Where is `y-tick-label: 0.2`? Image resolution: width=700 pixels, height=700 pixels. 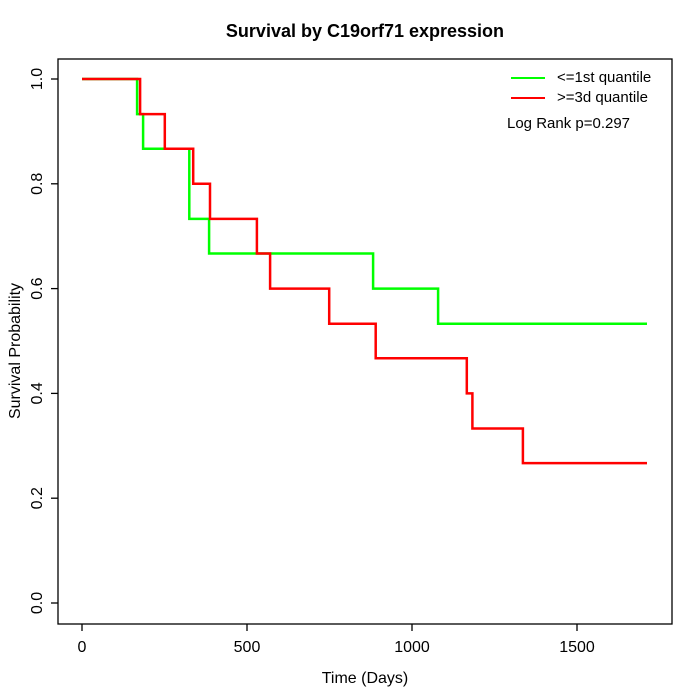 y-tick-label: 0.2 is located at coordinates (37, 498).